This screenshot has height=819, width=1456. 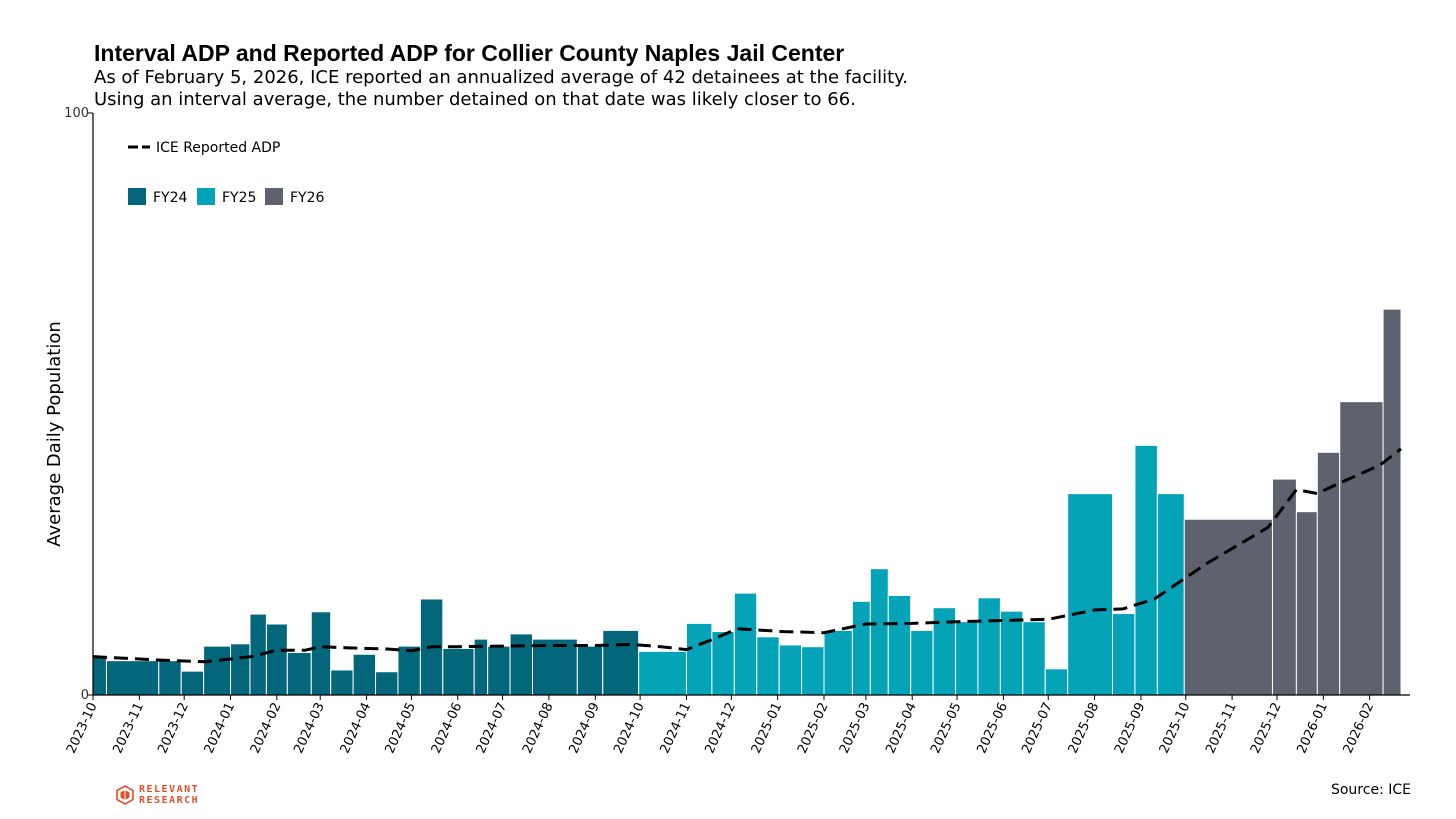 I want to click on x-tick-label: 2025-05, so click(x=946, y=728).